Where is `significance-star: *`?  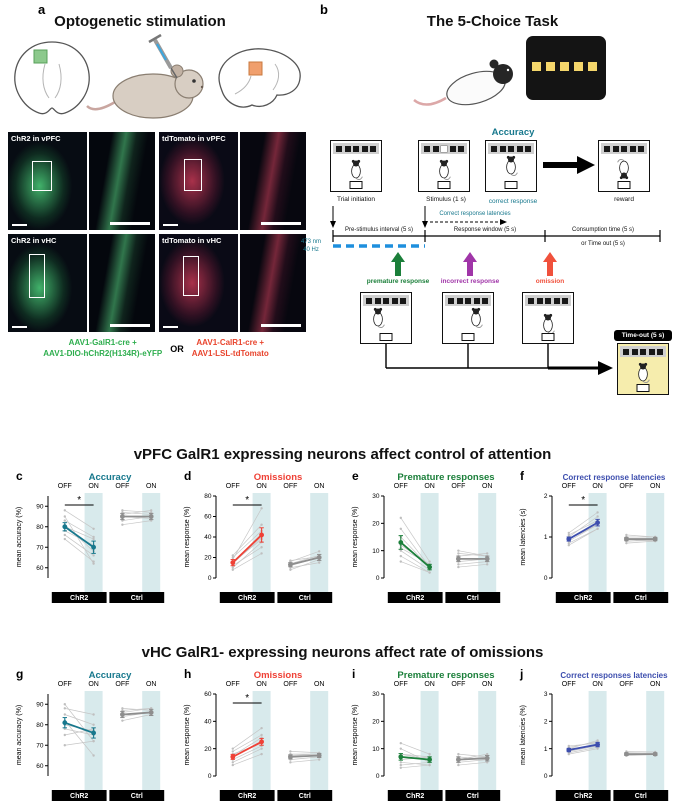
significance-star: * is located at coordinates (79, 500).